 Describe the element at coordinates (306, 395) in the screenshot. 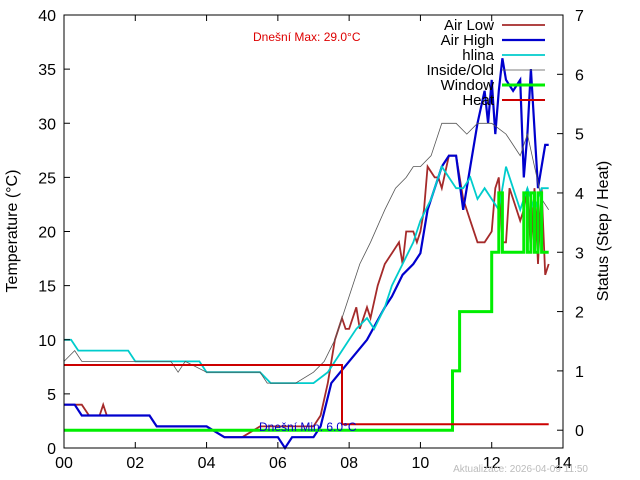

I see `series-line-heat` at that location.